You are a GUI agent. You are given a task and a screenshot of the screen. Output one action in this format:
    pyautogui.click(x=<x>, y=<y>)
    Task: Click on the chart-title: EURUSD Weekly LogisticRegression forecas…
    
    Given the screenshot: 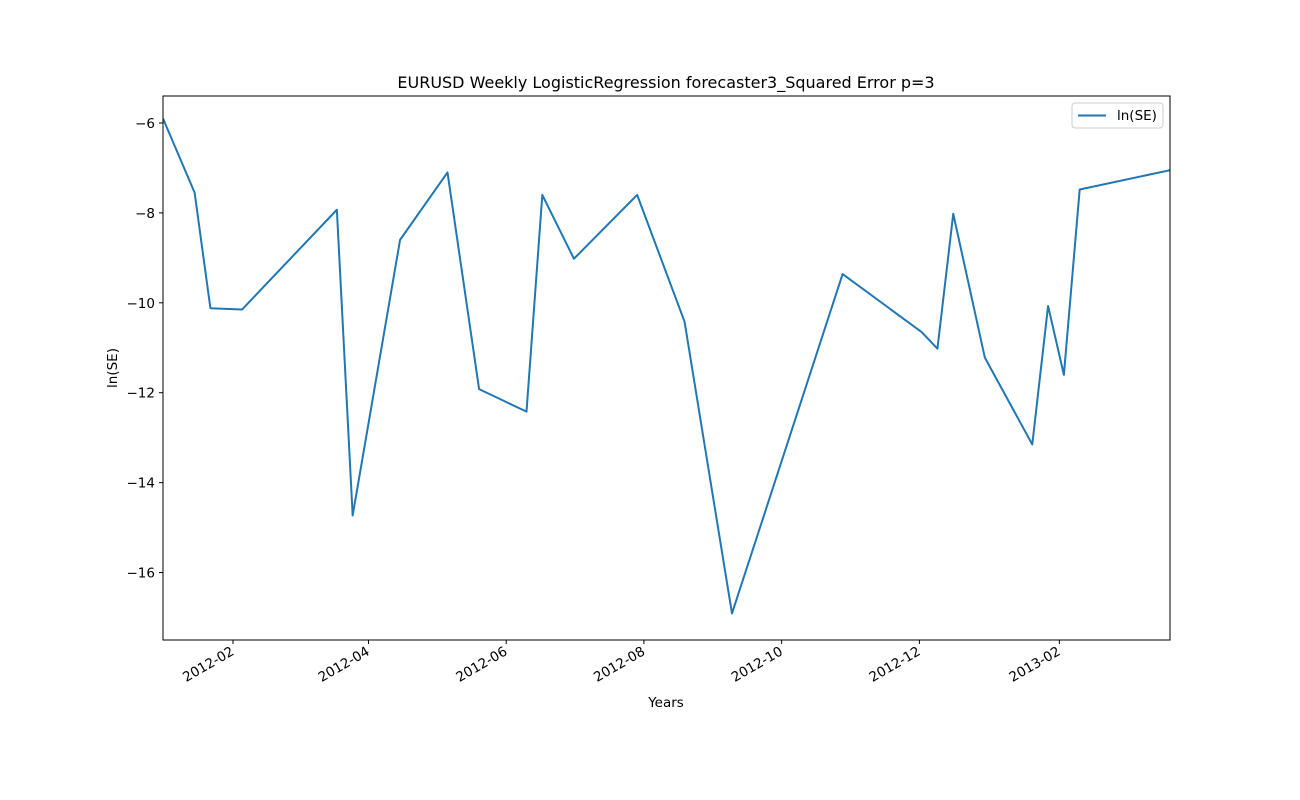 What is the action you would take?
    pyautogui.click(x=665, y=83)
    